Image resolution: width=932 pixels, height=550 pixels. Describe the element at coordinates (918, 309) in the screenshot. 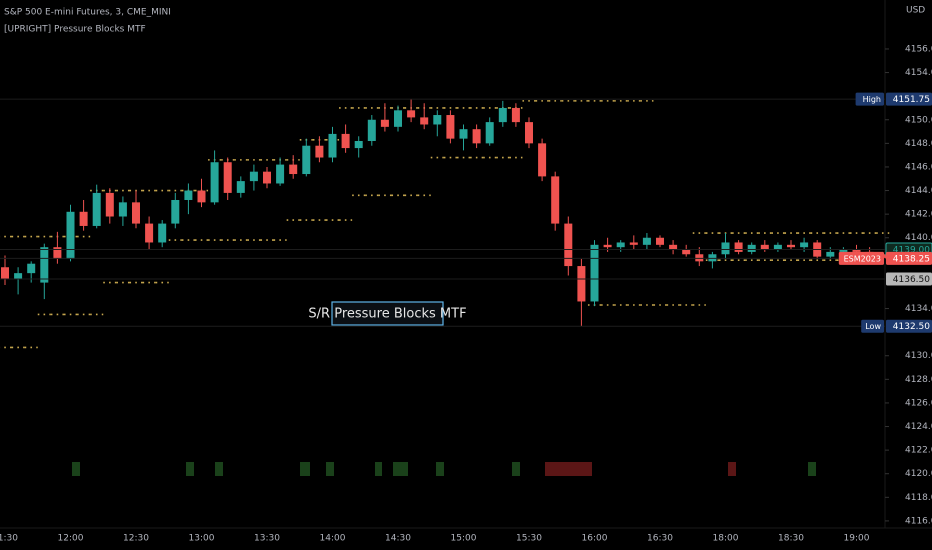

I see `y-tick-label: 4134.00` at that location.